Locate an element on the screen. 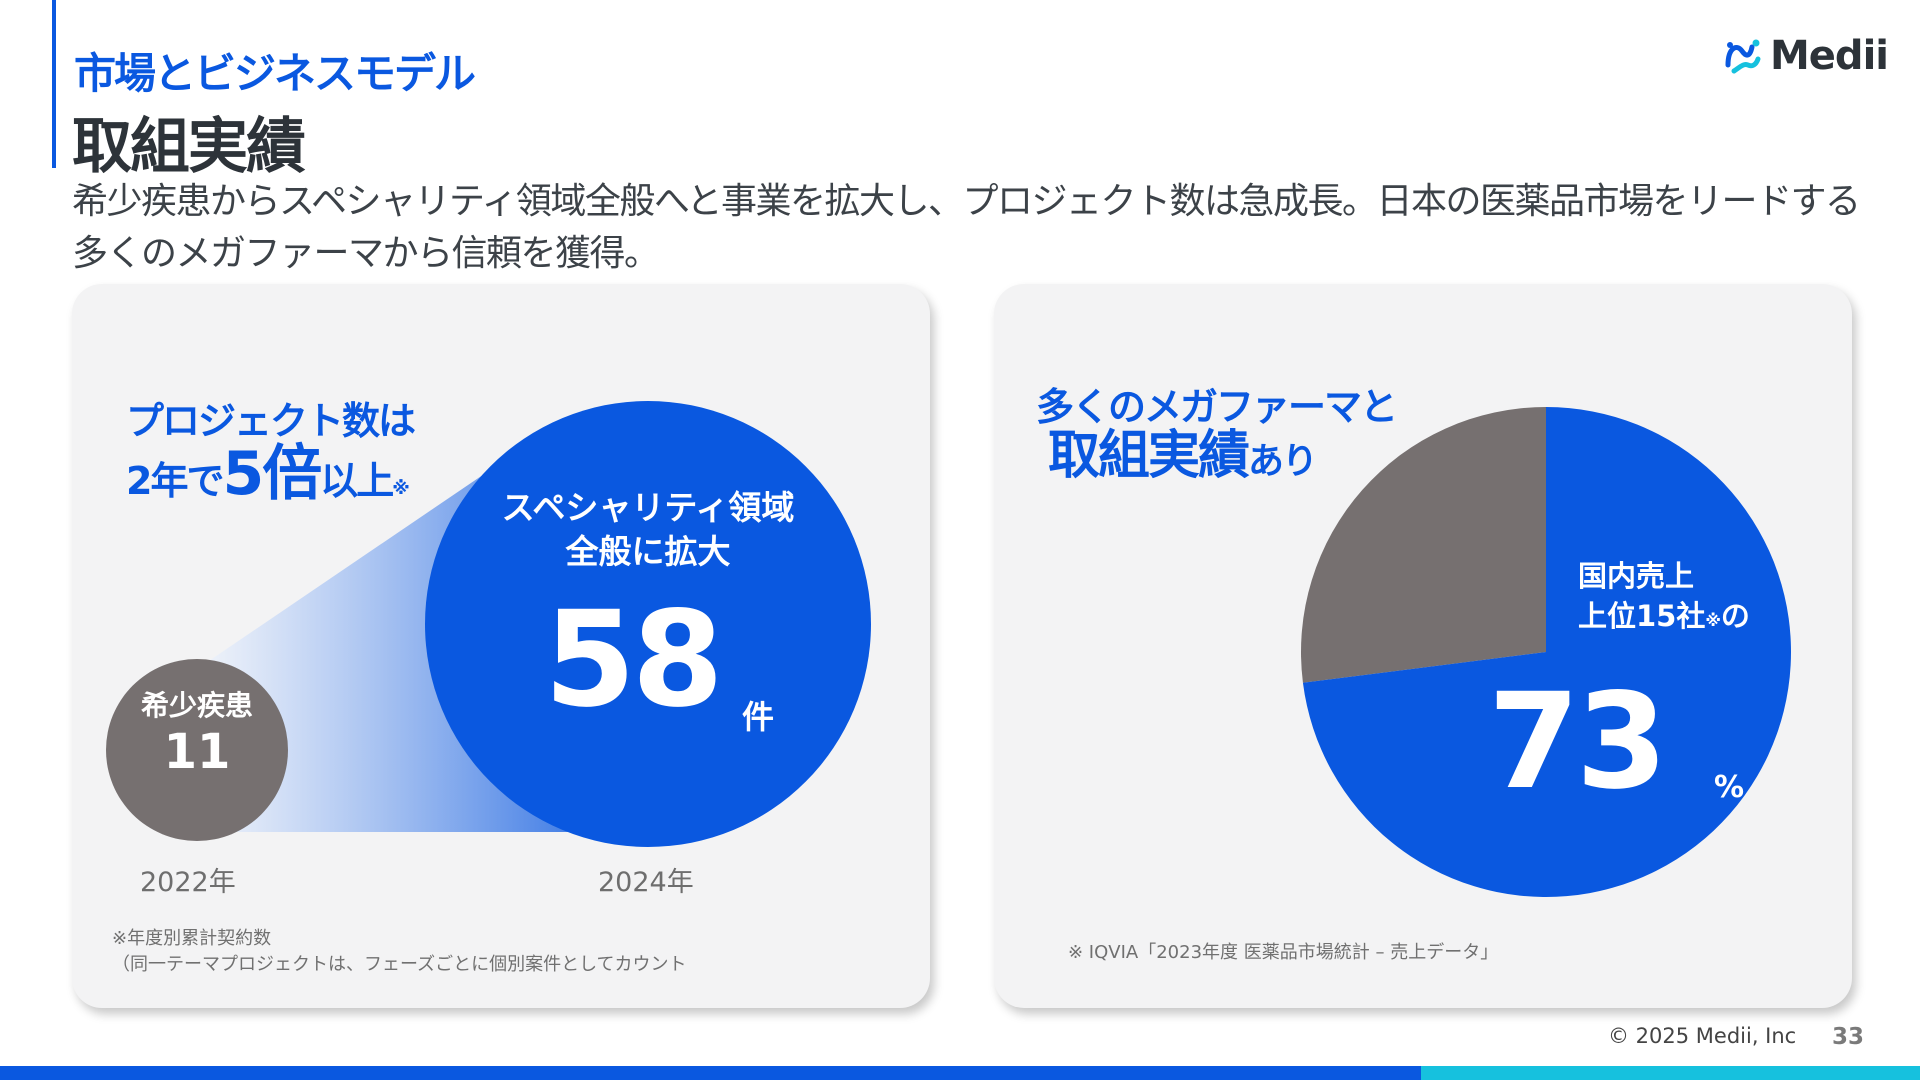 The width and height of the screenshot is (1920, 1080). big-circle-unit: 件 is located at coordinates (758, 717).